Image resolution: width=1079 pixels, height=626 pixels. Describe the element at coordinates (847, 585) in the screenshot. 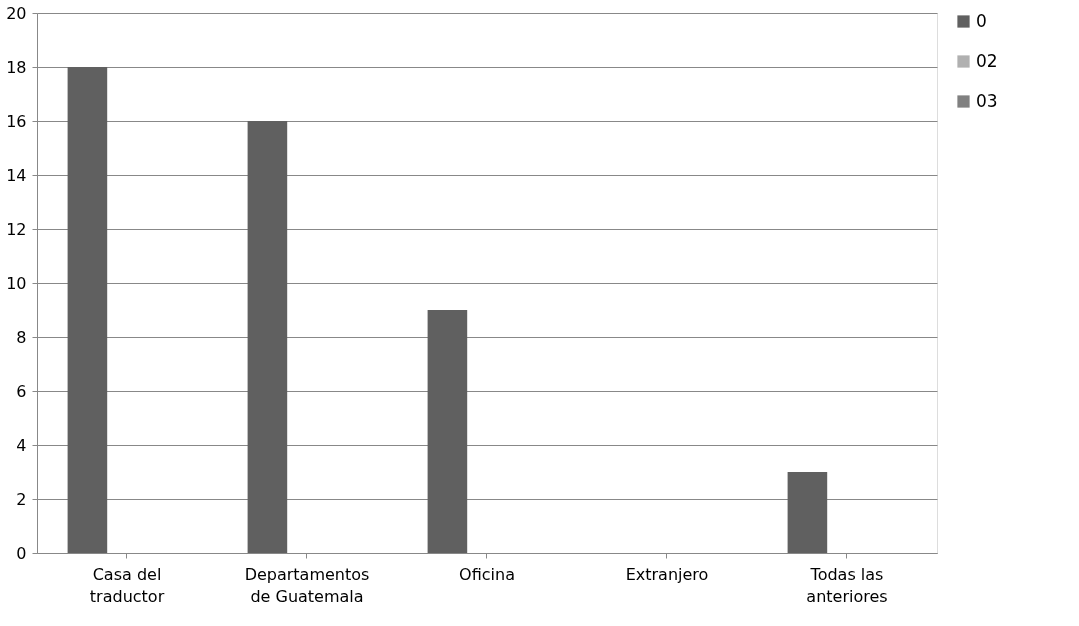

I see `x-tick-label: Todas las anteriores` at that location.